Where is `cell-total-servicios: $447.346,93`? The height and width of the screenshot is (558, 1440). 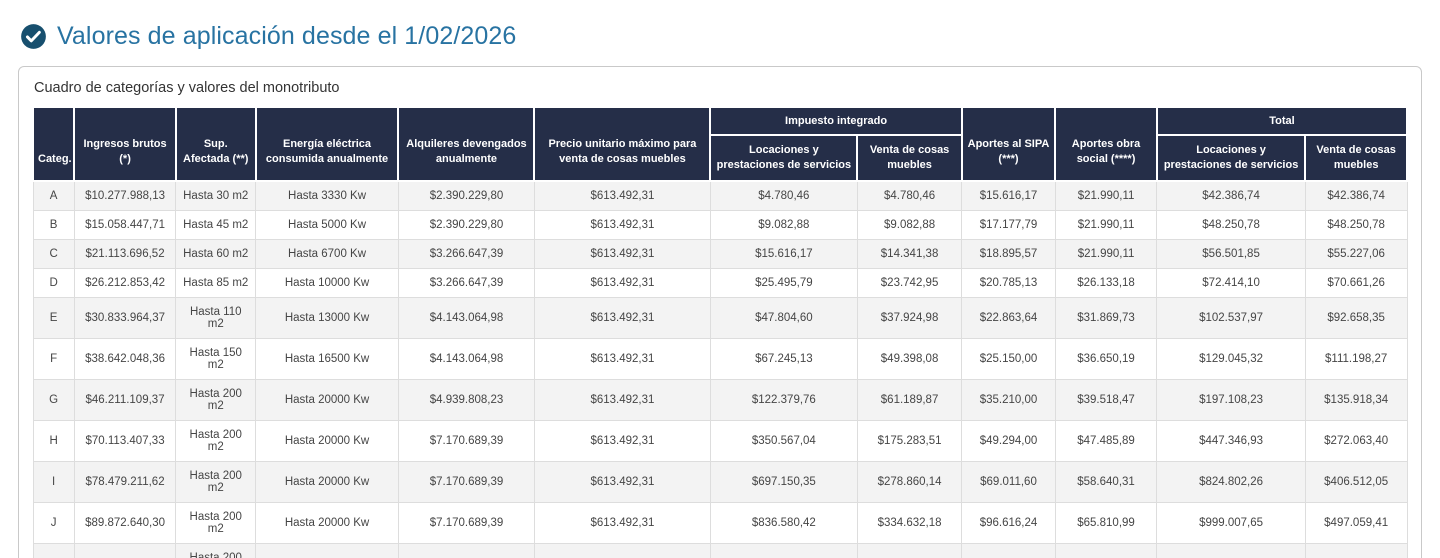 cell-total-servicios: $447.346,93 is located at coordinates (1231, 441).